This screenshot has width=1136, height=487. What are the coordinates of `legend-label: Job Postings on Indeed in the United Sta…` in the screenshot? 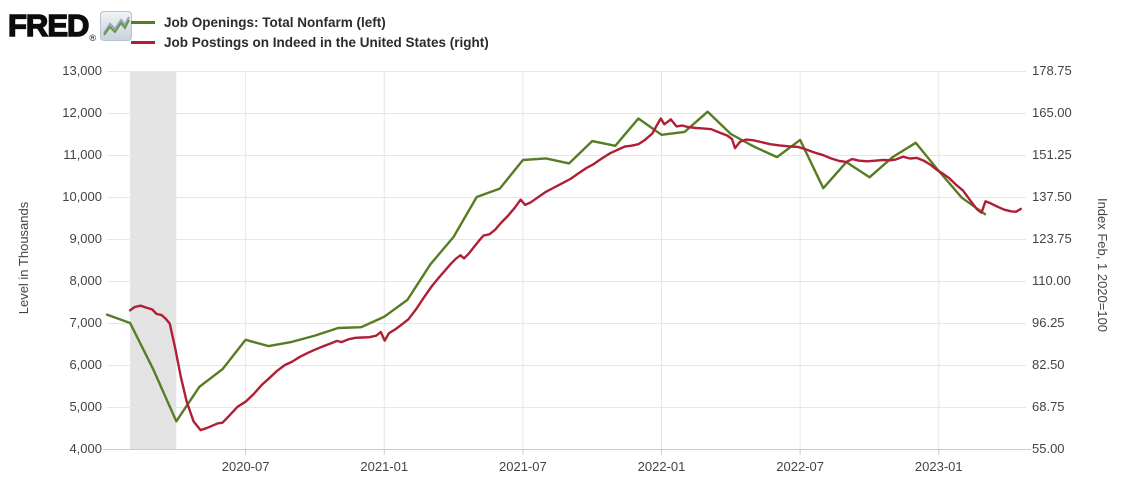 It's located at (326, 42).